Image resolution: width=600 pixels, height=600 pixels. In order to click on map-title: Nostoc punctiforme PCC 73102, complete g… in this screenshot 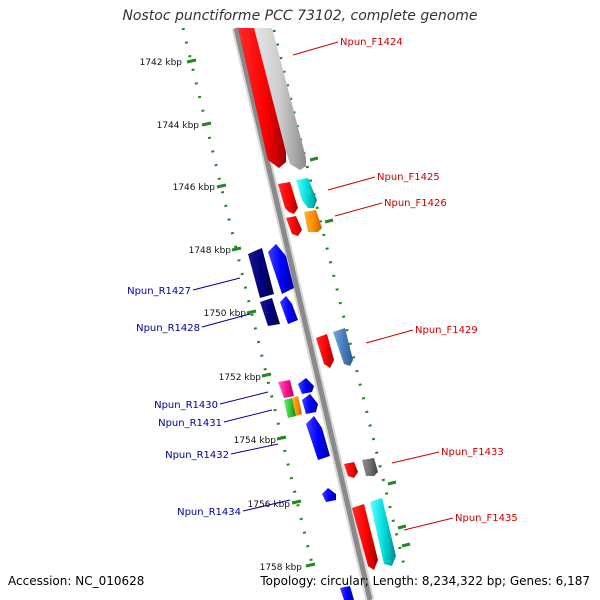, I will do `click(300, 16)`.